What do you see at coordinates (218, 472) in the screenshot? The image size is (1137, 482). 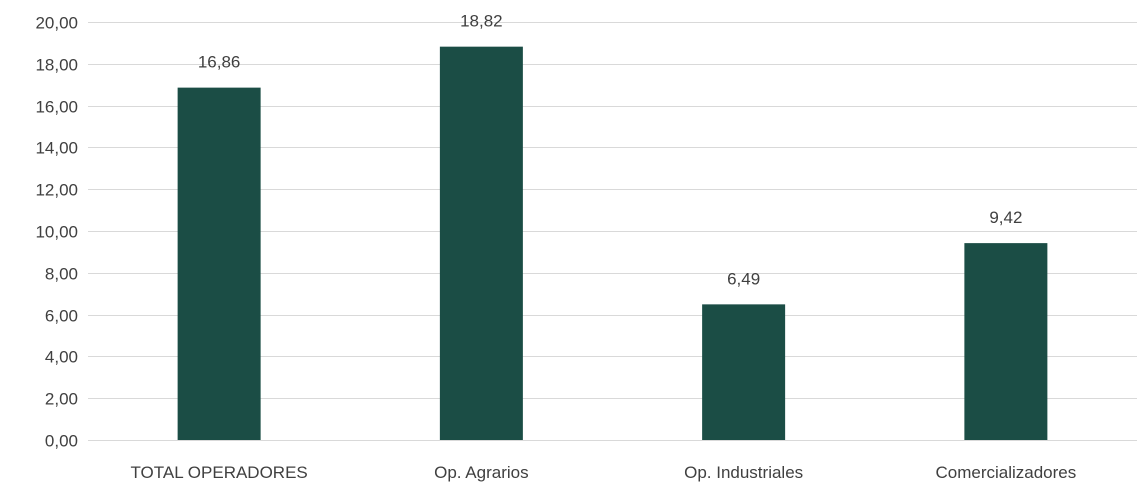 I see `x-tick-label: TOTAL OPERADORES` at bounding box center [218, 472].